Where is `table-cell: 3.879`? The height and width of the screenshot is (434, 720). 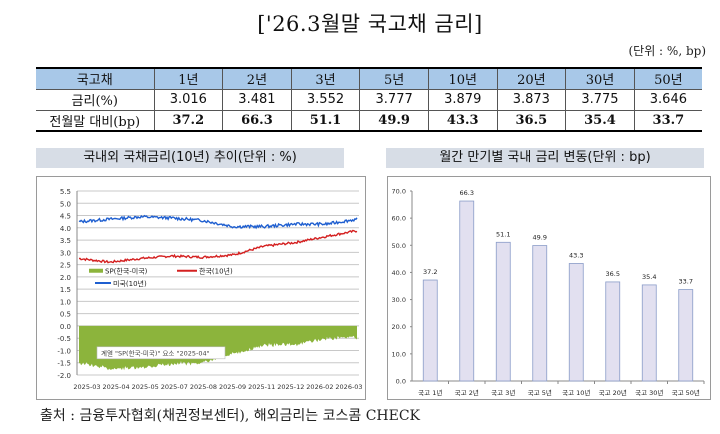
table-cell: 3.879 is located at coordinates (462, 100).